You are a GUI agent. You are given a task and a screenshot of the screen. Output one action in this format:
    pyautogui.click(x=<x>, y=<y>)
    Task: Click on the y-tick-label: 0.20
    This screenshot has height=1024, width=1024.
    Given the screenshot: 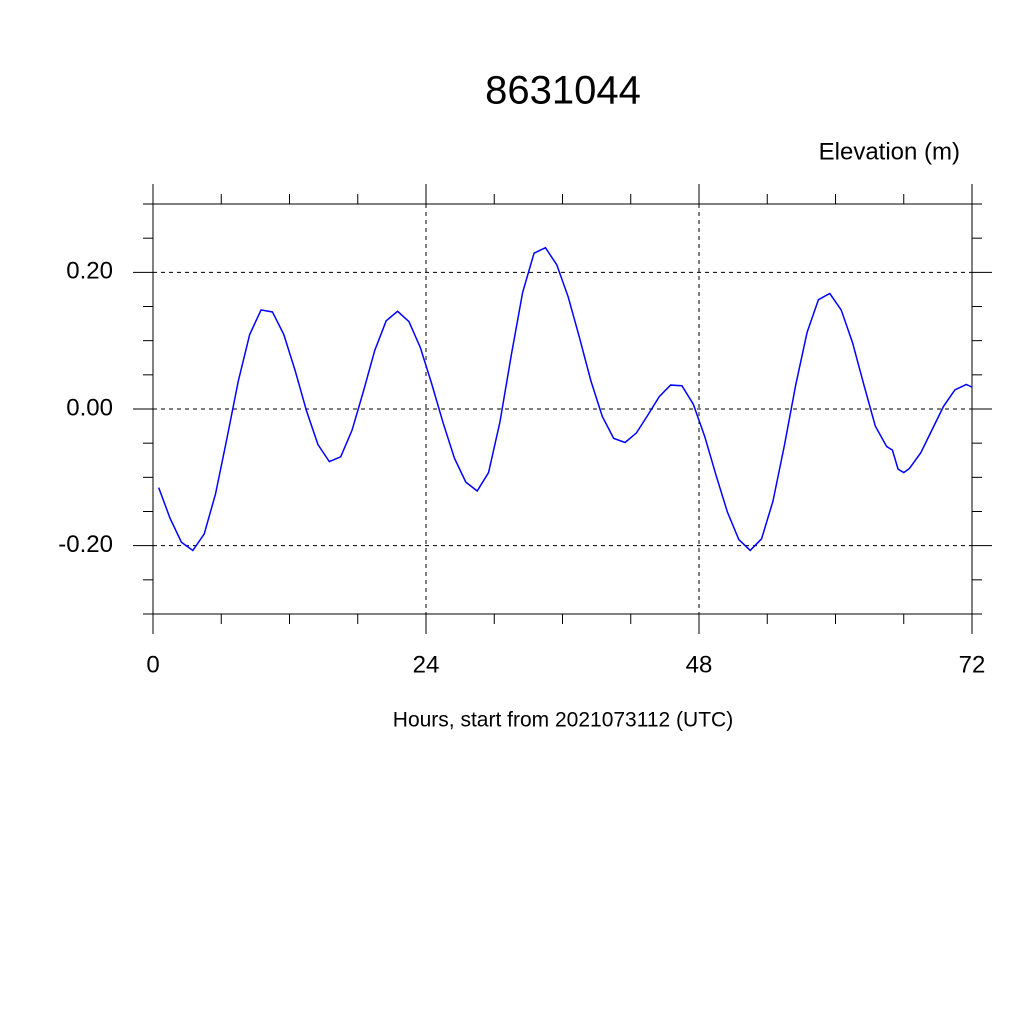 What is the action you would take?
    pyautogui.click(x=89, y=271)
    